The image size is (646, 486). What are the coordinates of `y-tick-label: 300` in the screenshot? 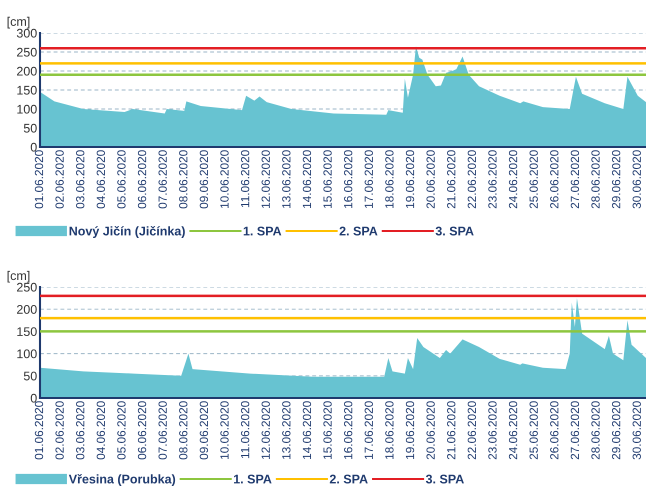 It's located at (26, 33).